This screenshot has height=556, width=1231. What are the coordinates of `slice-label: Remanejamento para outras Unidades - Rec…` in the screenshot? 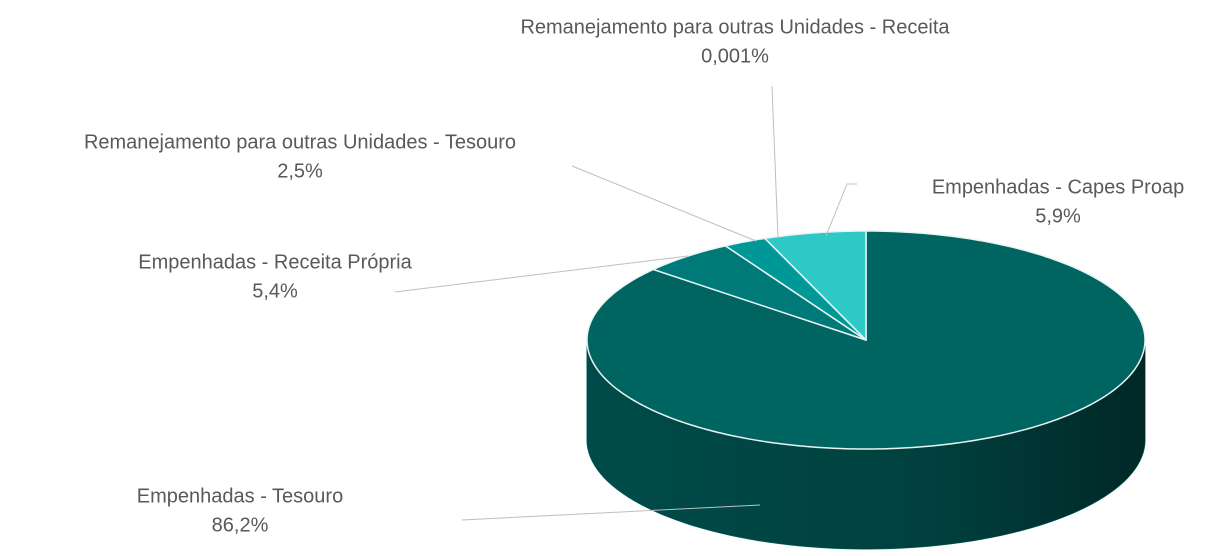 It's located at (735, 27).